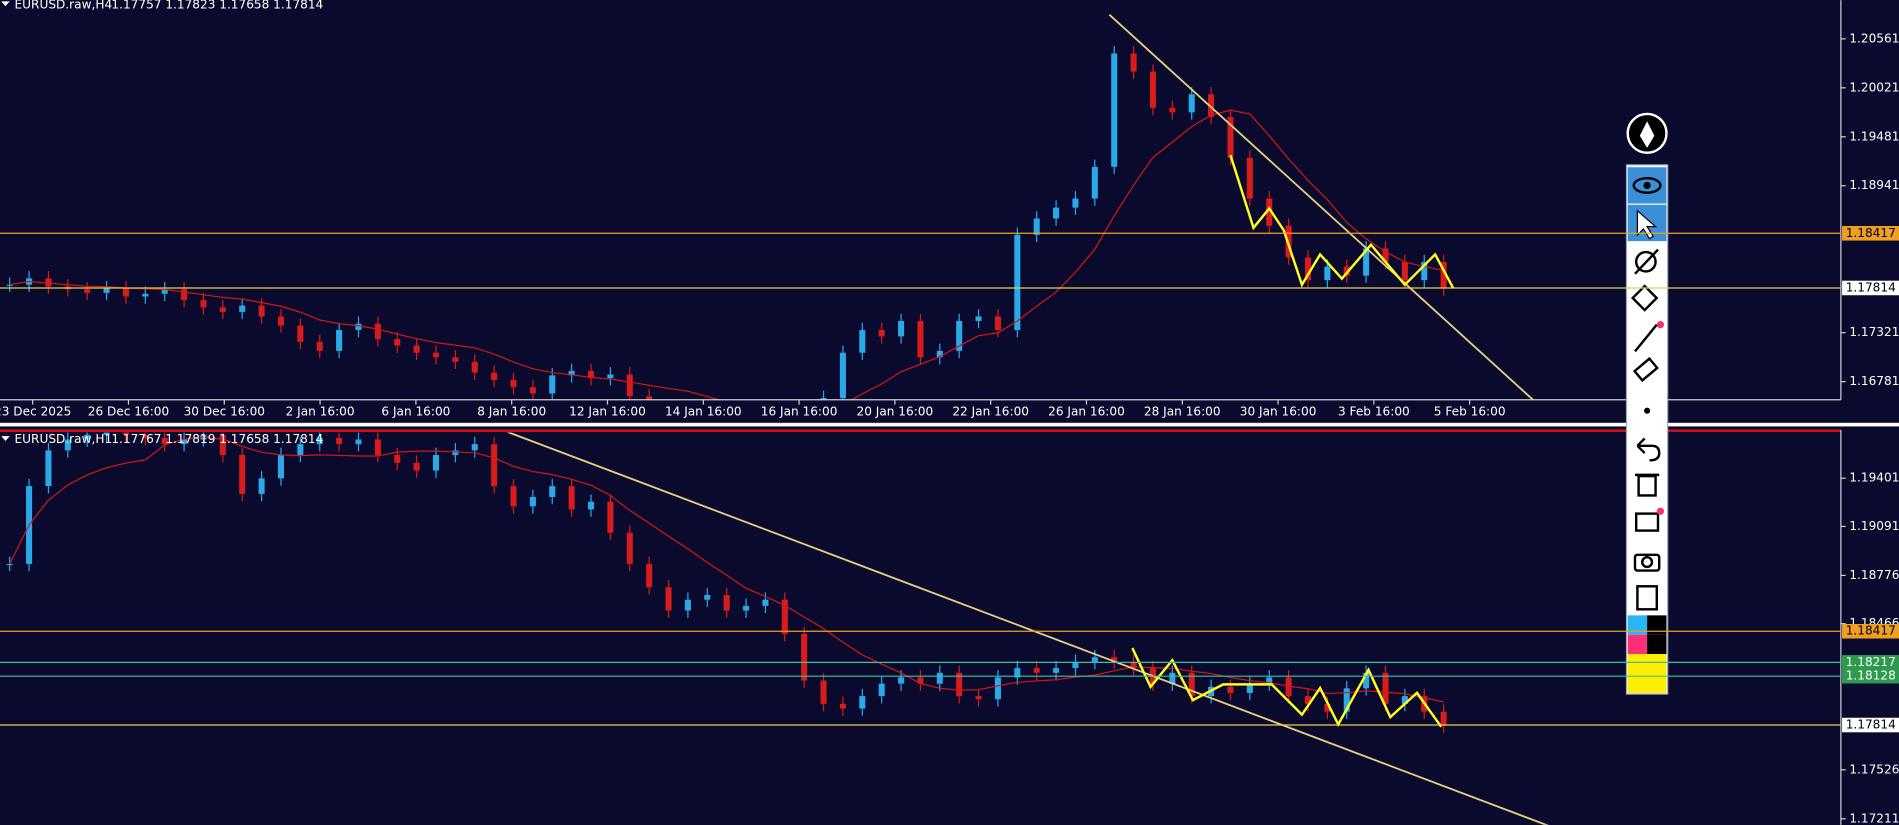 The height and width of the screenshot is (825, 1899). I want to click on camera-lens, so click(1647, 562).